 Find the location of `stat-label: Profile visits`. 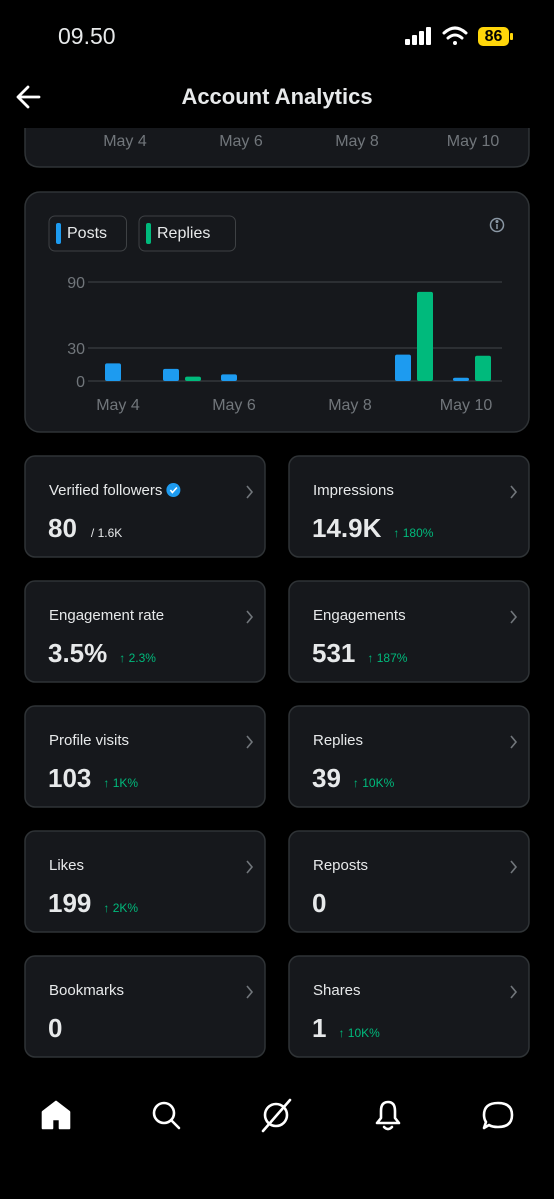

stat-label: Profile visits is located at coordinates (89, 740).